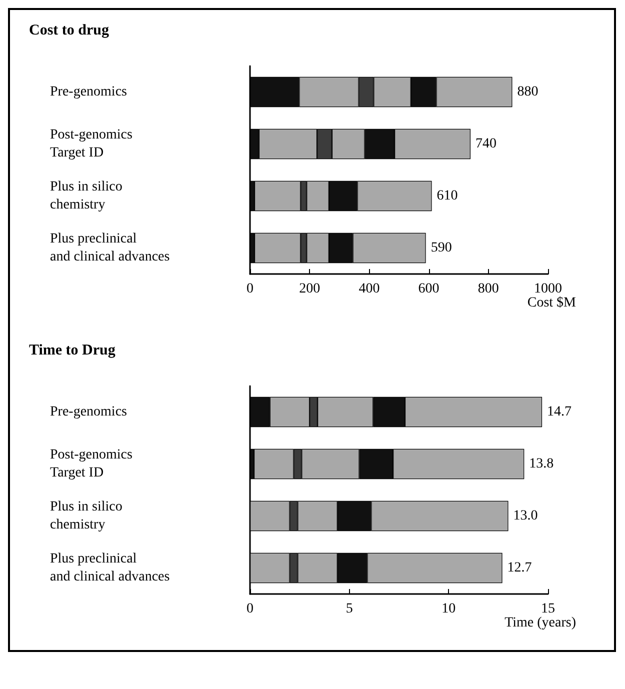 The width and height of the screenshot is (625, 689). What do you see at coordinates (72, 350) in the screenshot?
I see `text: Time to Drug` at bounding box center [72, 350].